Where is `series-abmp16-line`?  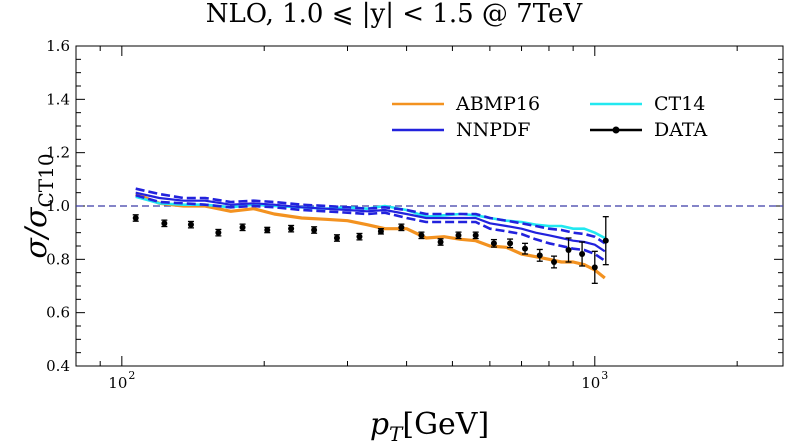 series-abmp16-line is located at coordinates (370, 236).